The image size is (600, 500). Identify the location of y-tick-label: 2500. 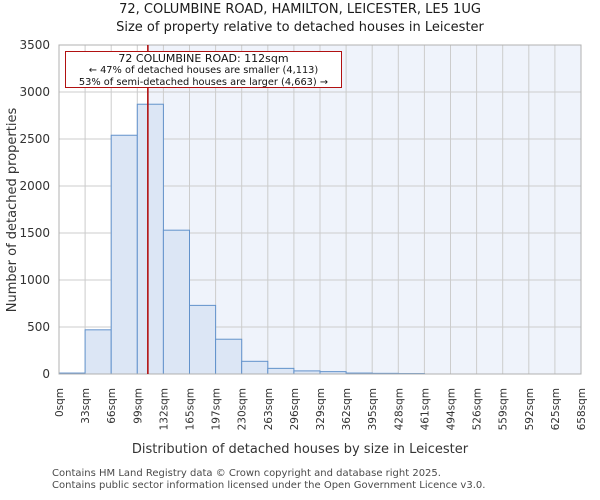
(34, 139).